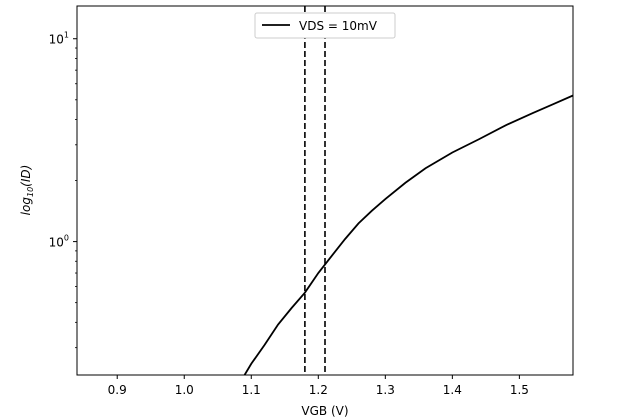 This screenshot has height=417, width=619. What do you see at coordinates (59, 39) in the screenshot?
I see `y-tick-label: 10¹` at bounding box center [59, 39].